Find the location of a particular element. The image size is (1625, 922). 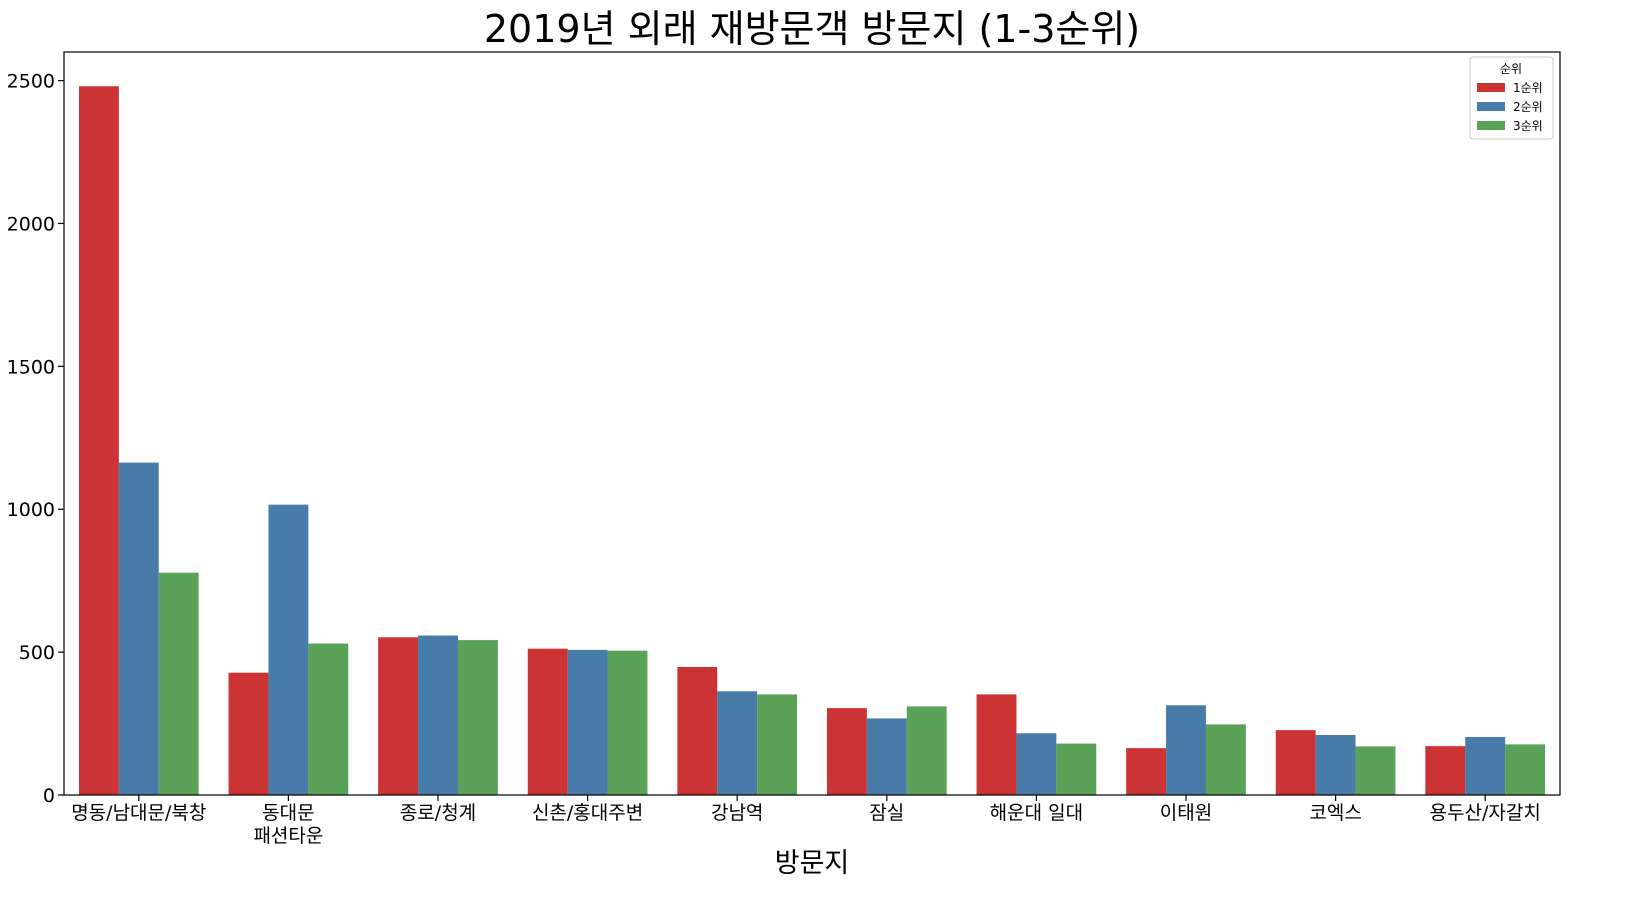

bar-series2-cat4 is located at coordinates (587, 722).